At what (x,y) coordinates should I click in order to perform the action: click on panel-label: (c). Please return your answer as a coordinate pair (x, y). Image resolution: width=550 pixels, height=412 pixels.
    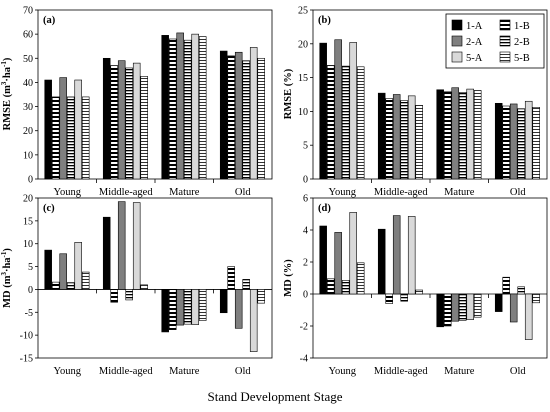
    Looking at the image, I should click on (49, 208).